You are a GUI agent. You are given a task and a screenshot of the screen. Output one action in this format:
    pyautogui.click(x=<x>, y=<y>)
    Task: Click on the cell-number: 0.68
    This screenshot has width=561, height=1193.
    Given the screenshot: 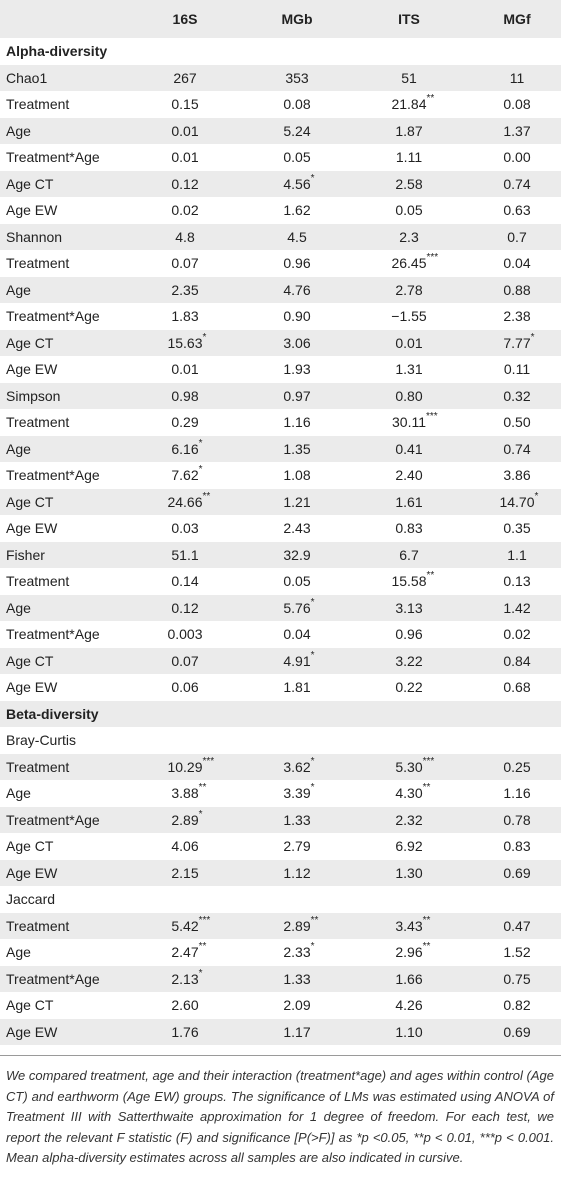 What is the action you would take?
    pyautogui.click(x=517, y=687)
    